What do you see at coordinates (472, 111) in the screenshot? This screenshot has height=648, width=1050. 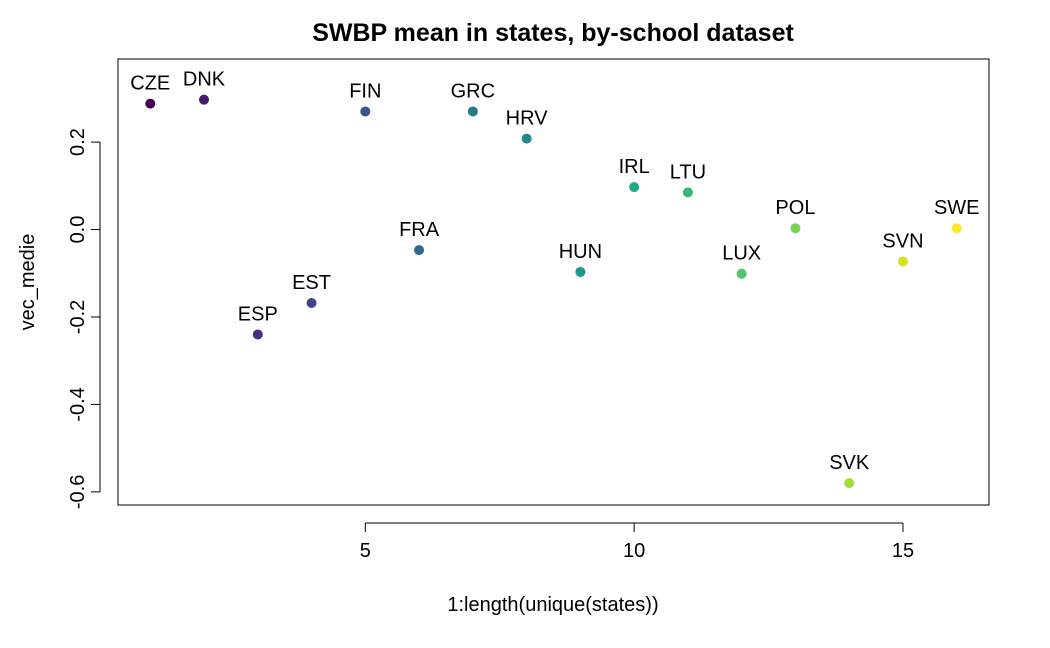 I see `data-point-grc` at bounding box center [472, 111].